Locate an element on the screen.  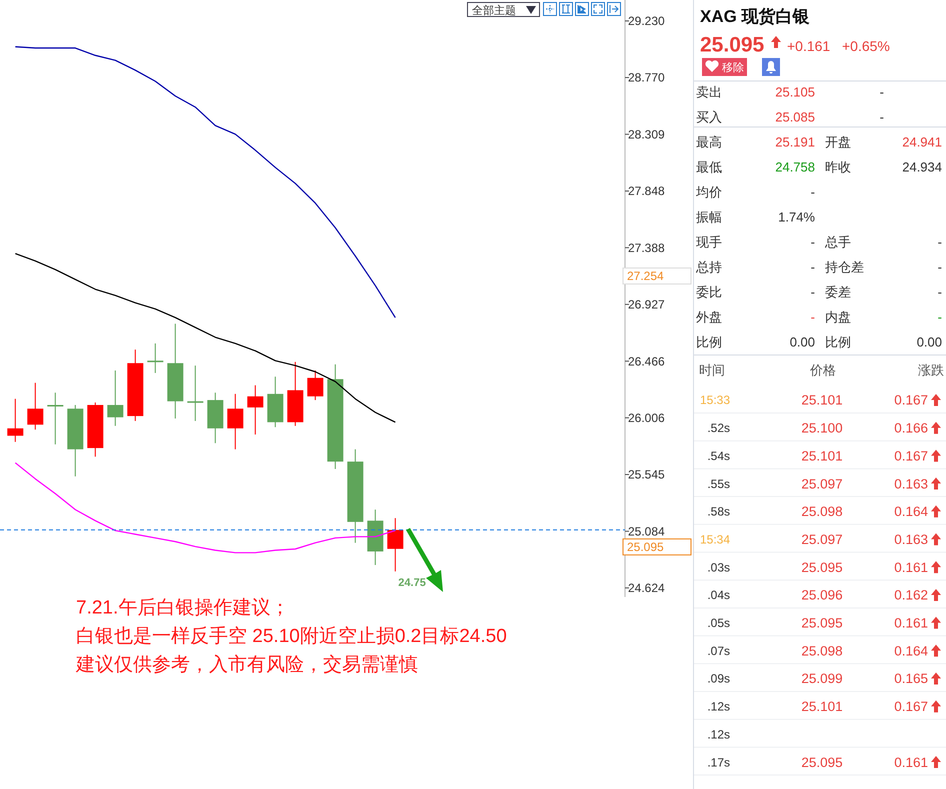
text: 昨收 is located at coordinates (838, 167).